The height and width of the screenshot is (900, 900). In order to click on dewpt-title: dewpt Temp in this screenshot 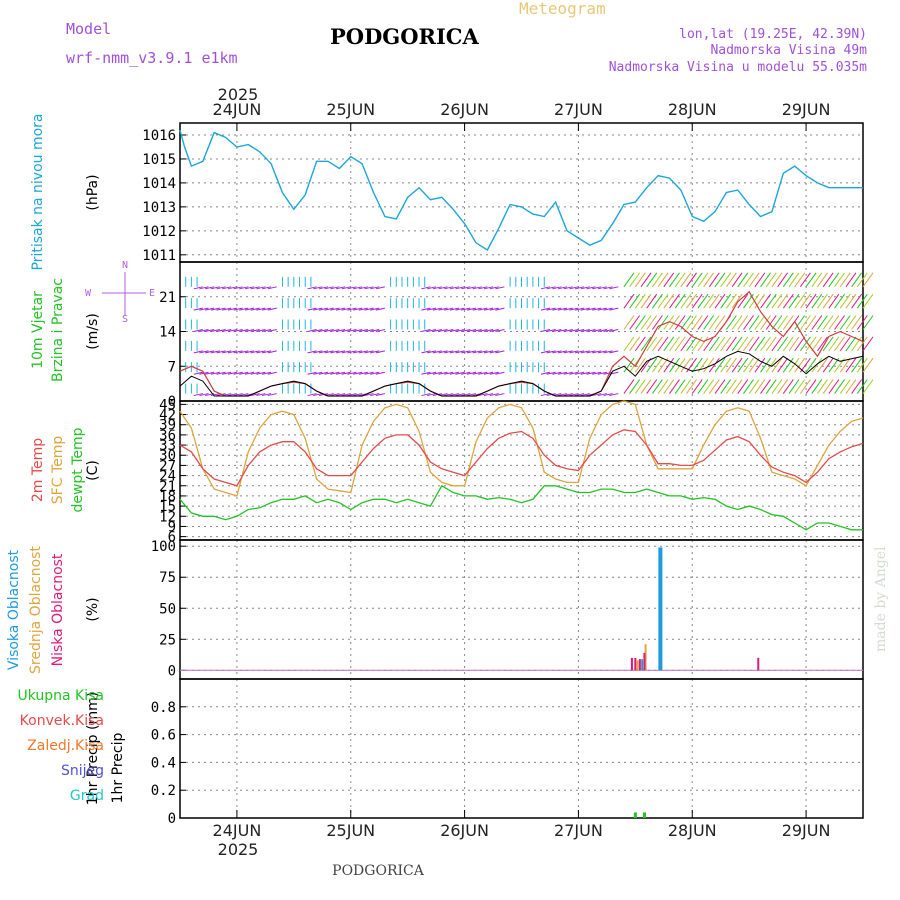, I will do `click(78, 469)`.